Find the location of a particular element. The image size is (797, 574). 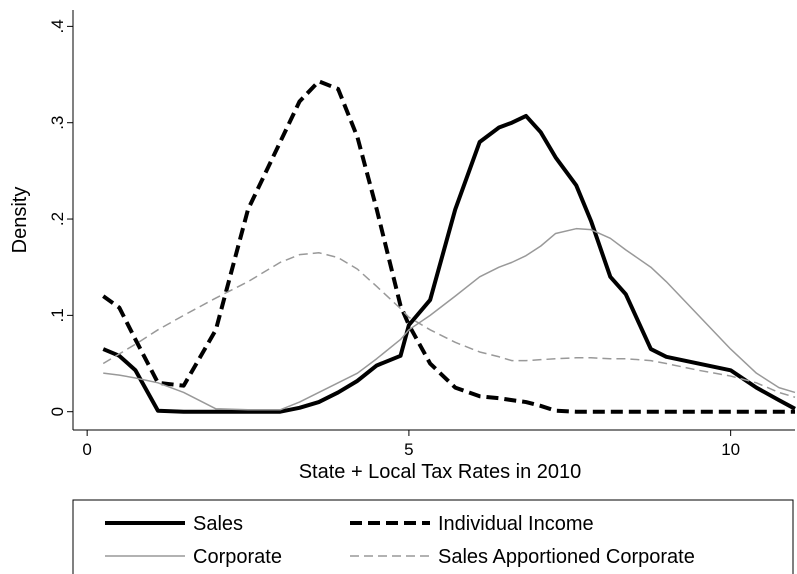

y-tick-label: .3 is located at coordinates (57, 123).